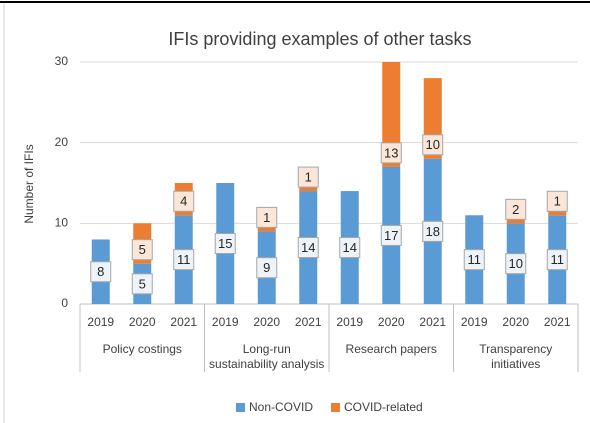 This screenshot has width=590, height=423. I want to click on y-tick-label: 30, so click(62, 61).